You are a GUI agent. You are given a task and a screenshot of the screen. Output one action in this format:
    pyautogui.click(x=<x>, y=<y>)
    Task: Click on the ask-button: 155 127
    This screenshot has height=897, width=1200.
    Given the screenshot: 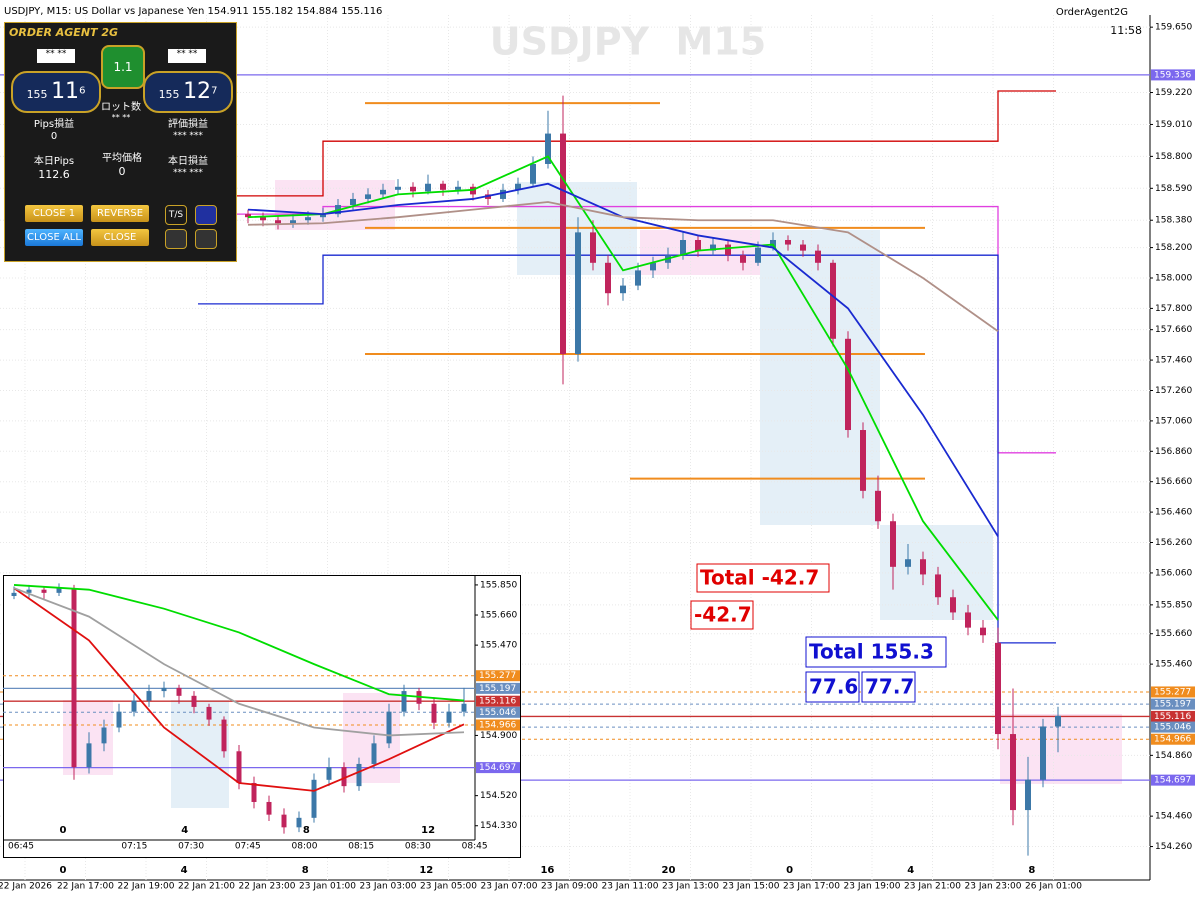 What is the action you would take?
    pyautogui.click(x=188, y=92)
    